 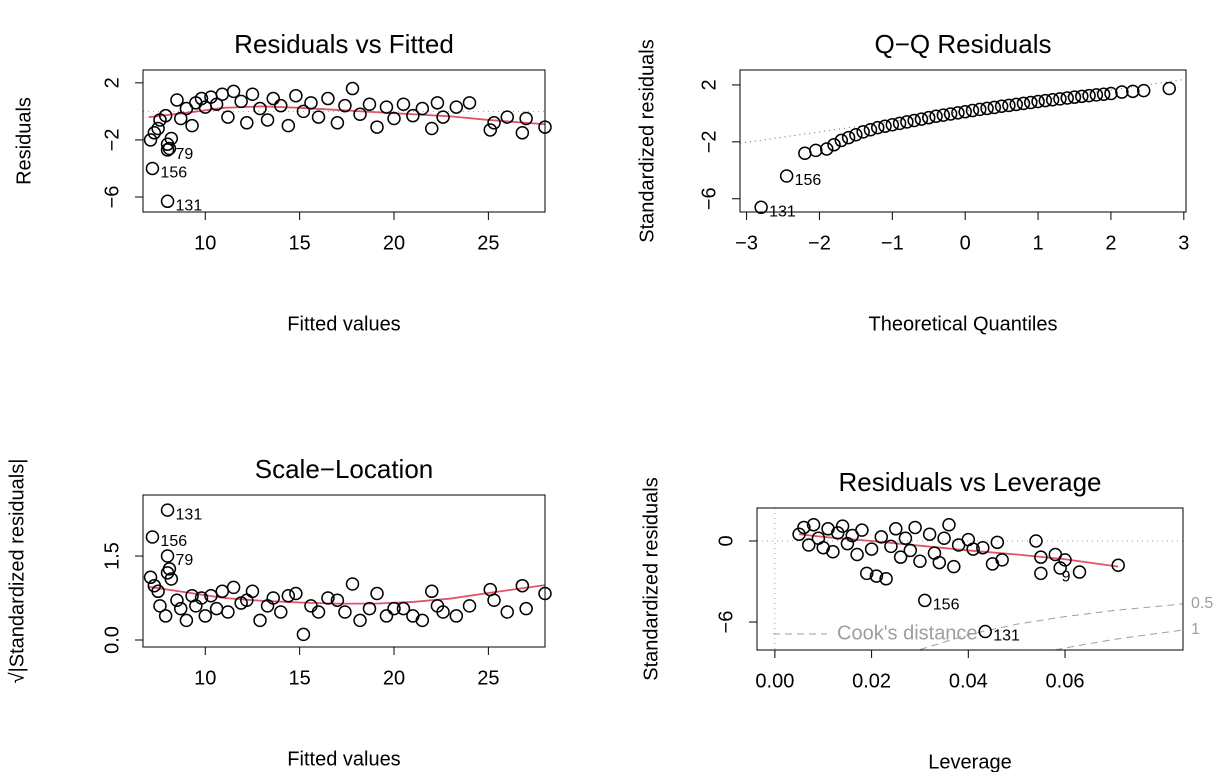 I want to click on cooks-level-label: 0.5, so click(x=1202, y=603).